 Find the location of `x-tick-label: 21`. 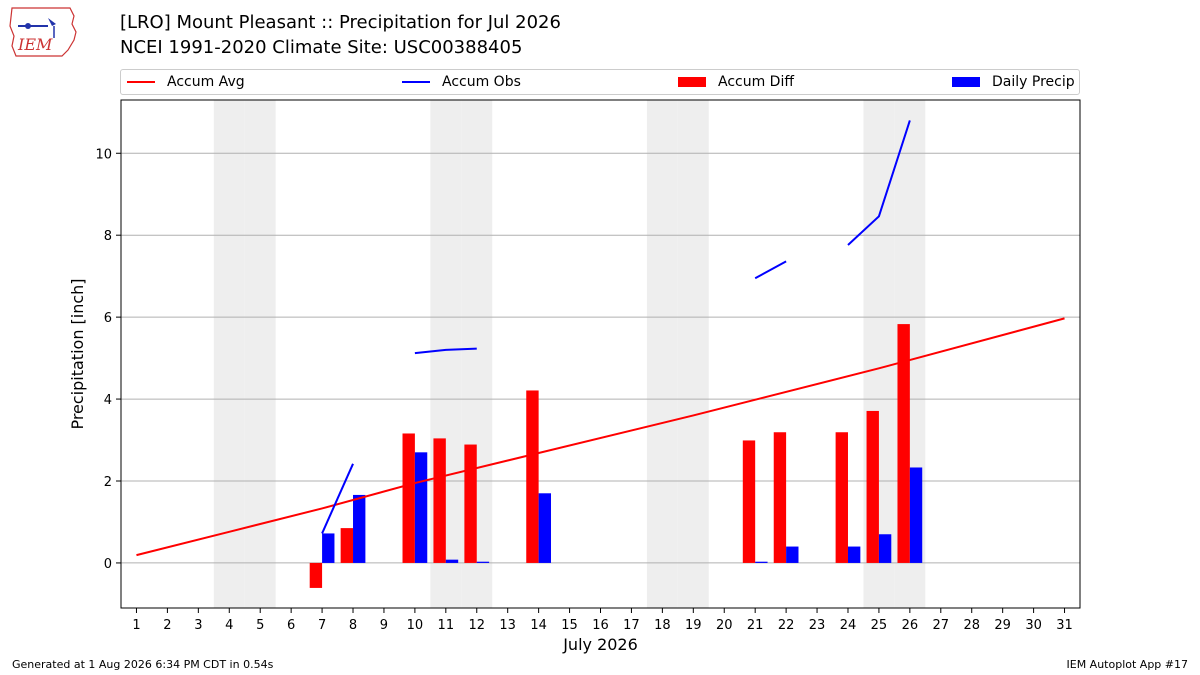

x-tick-label: 21 is located at coordinates (755, 625).